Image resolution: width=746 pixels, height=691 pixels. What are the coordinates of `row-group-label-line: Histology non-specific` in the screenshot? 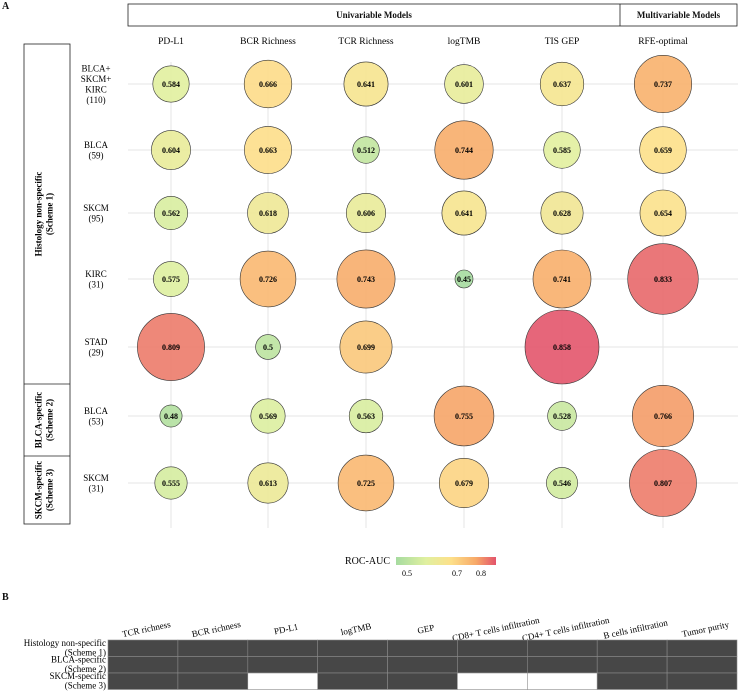 It's located at (39, 214).